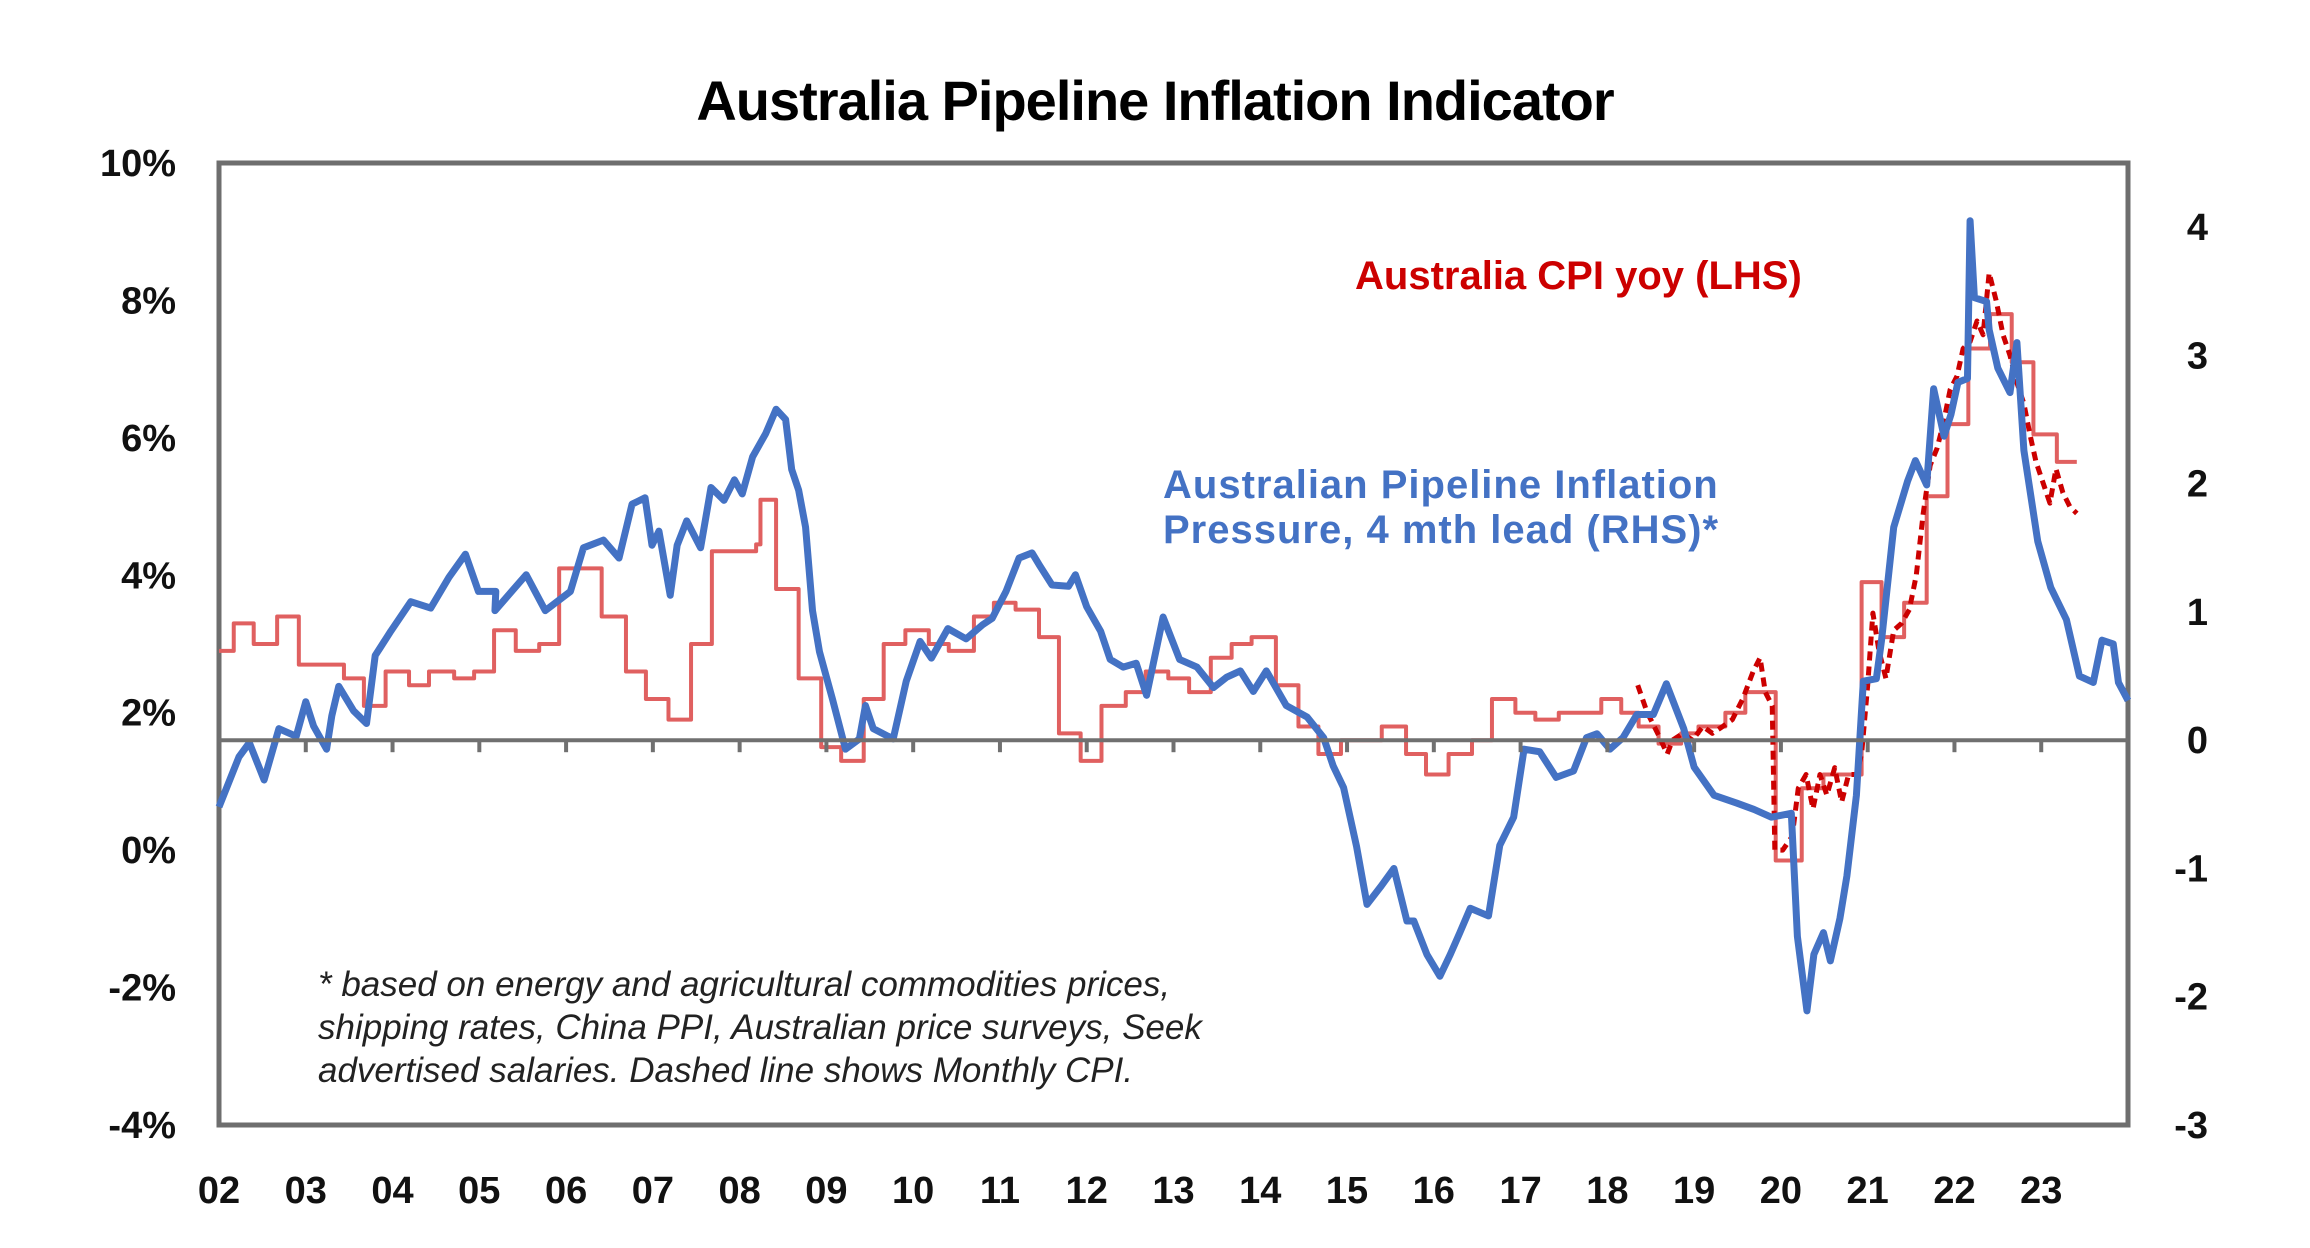 Image resolution: width=2310 pixels, height=1248 pixels. Describe the element at coordinates (219, 1191) in the screenshot. I see `x-axis-tick-label: 02` at that location.